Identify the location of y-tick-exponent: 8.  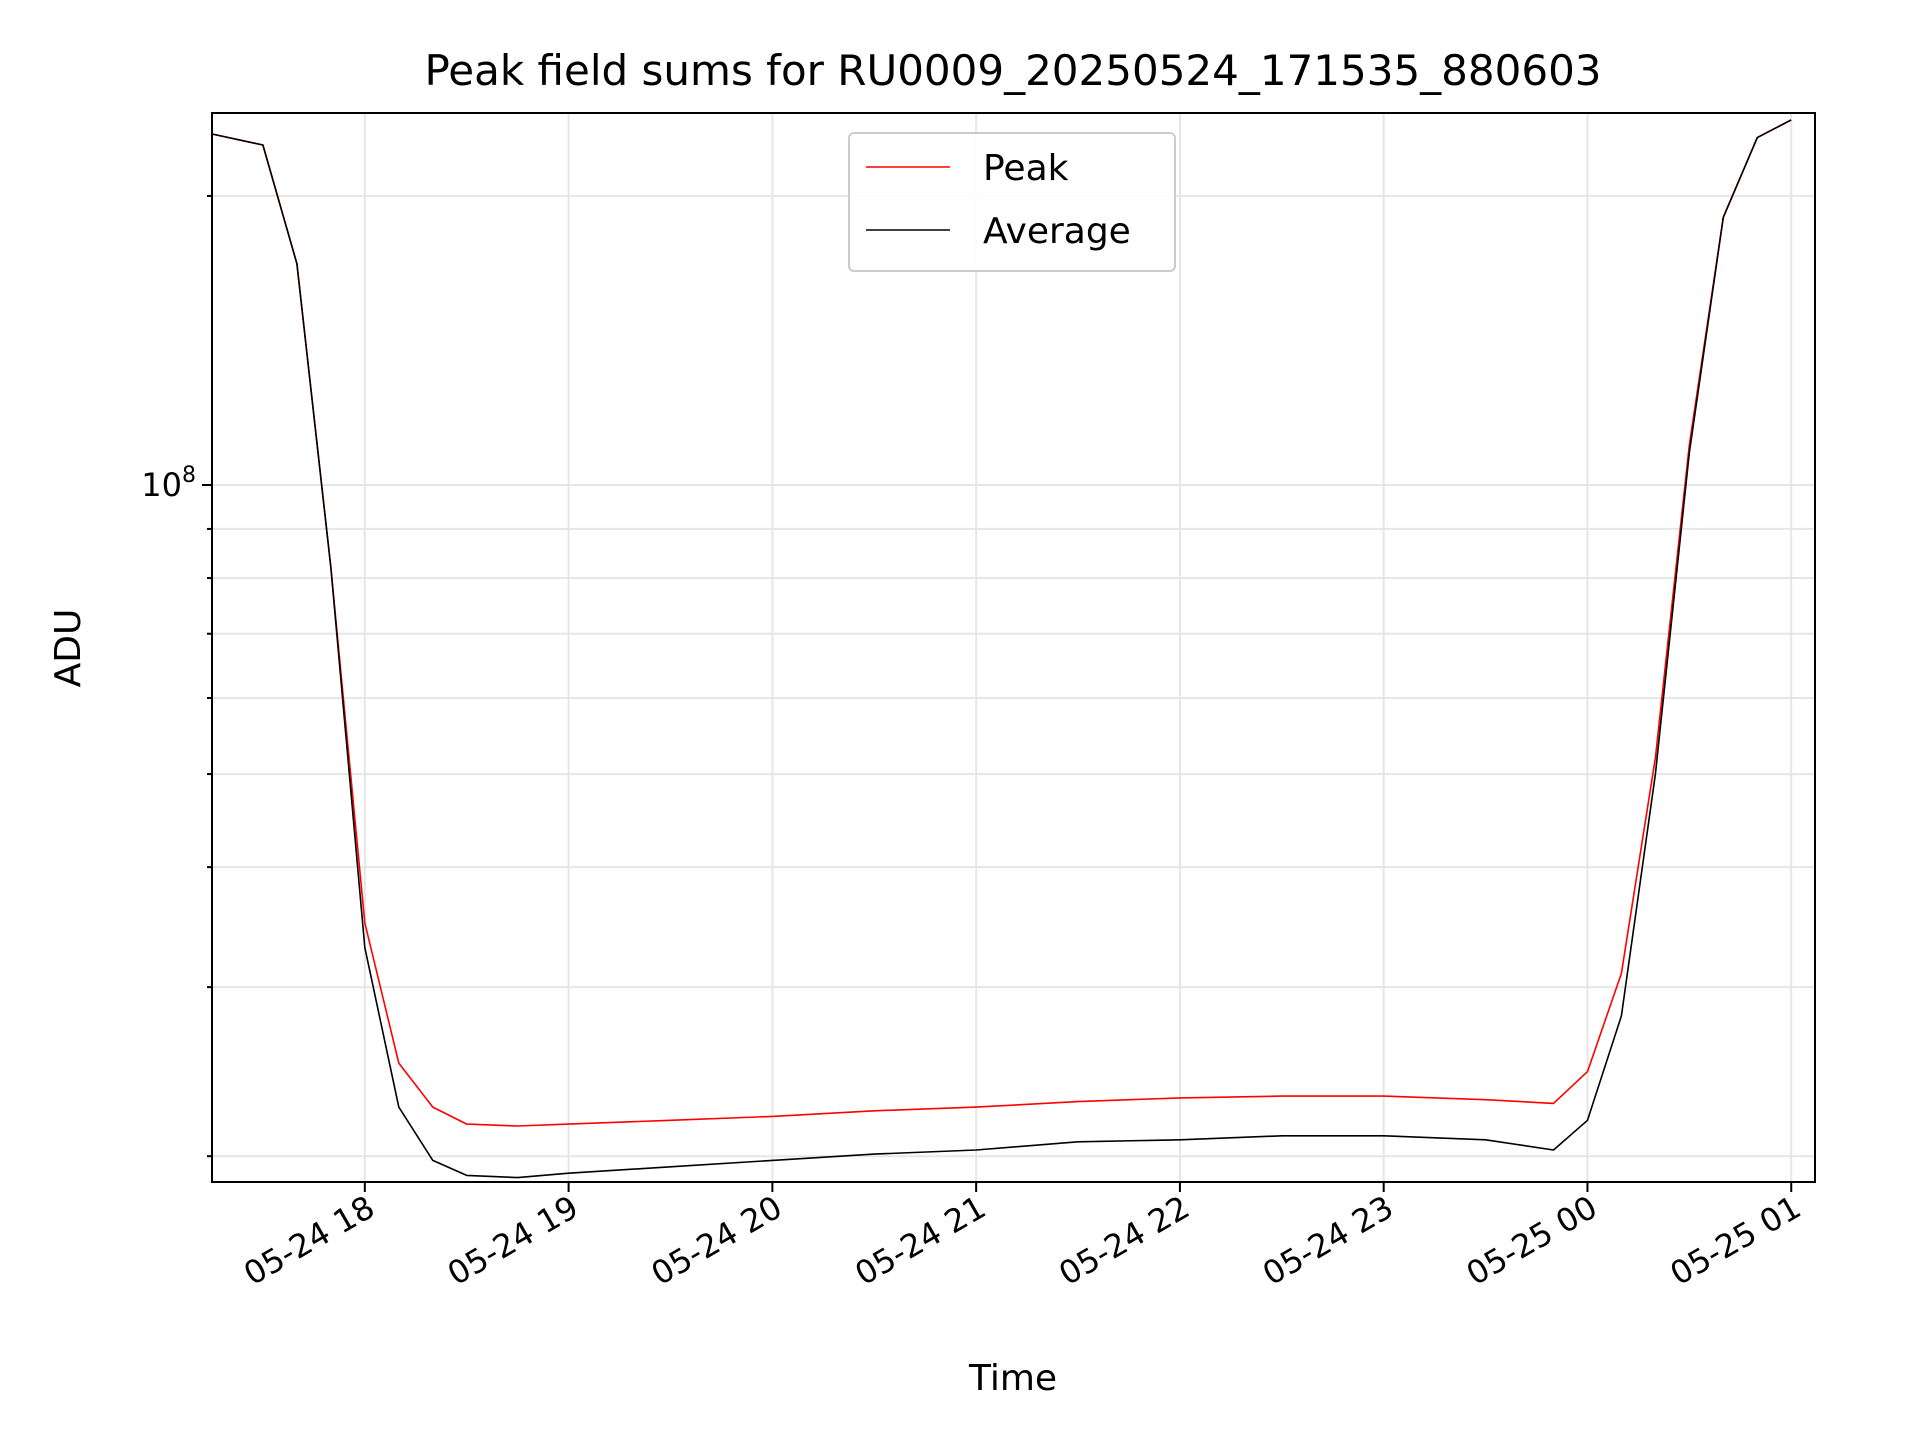
(189, 475).